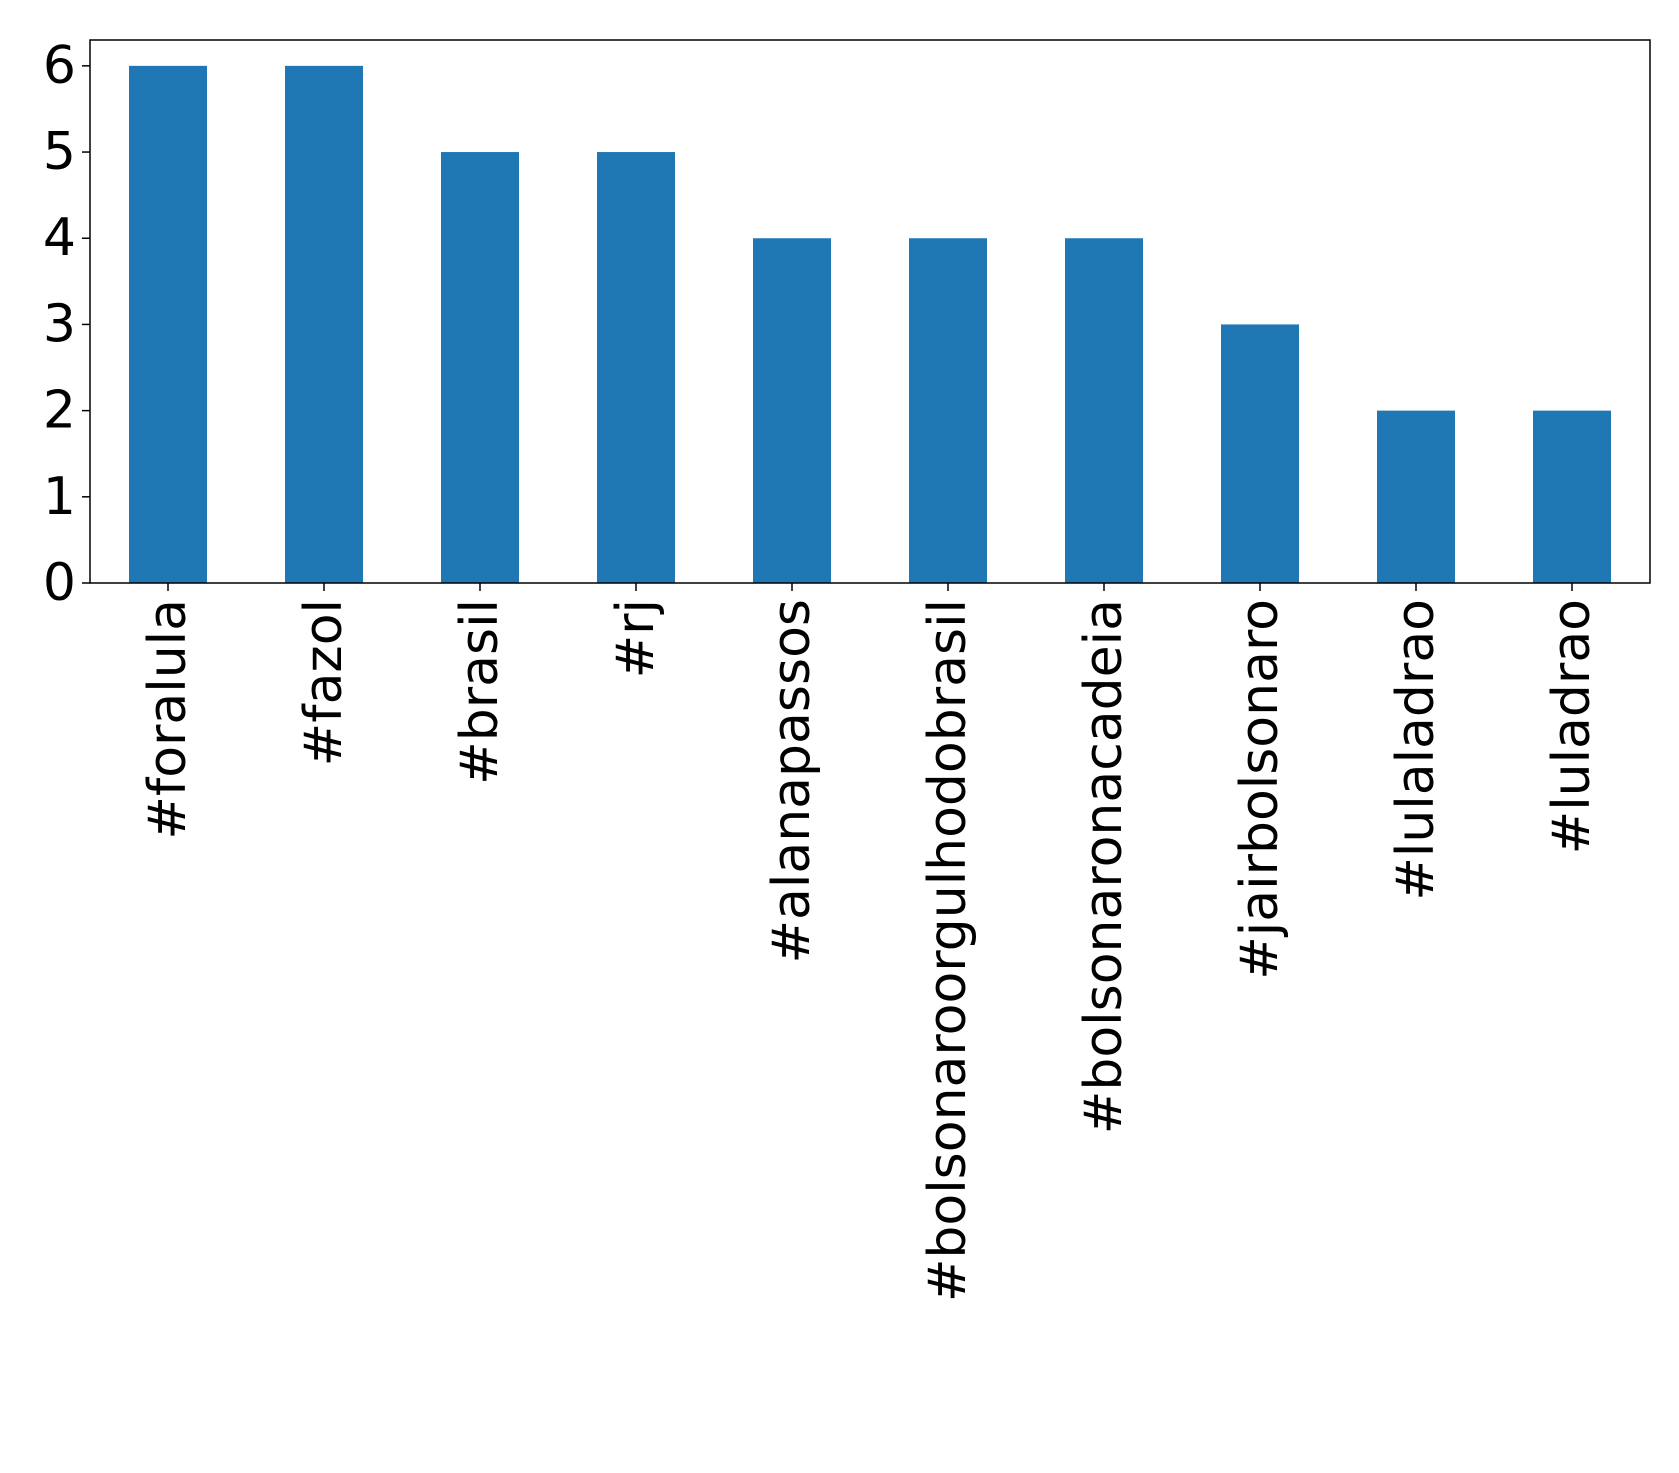 Image resolution: width=1679 pixels, height=1473 pixels. I want to click on x-tick-label: #bolsonaroorgulhodobrasil, so click(948, 950).